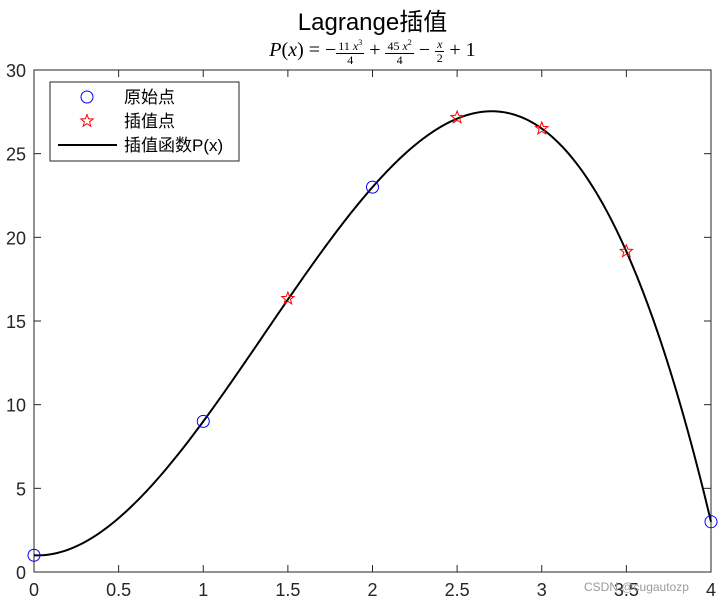  Describe the element at coordinates (372, 590) in the screenshot. I see `x-tick-label: 2` at that location.